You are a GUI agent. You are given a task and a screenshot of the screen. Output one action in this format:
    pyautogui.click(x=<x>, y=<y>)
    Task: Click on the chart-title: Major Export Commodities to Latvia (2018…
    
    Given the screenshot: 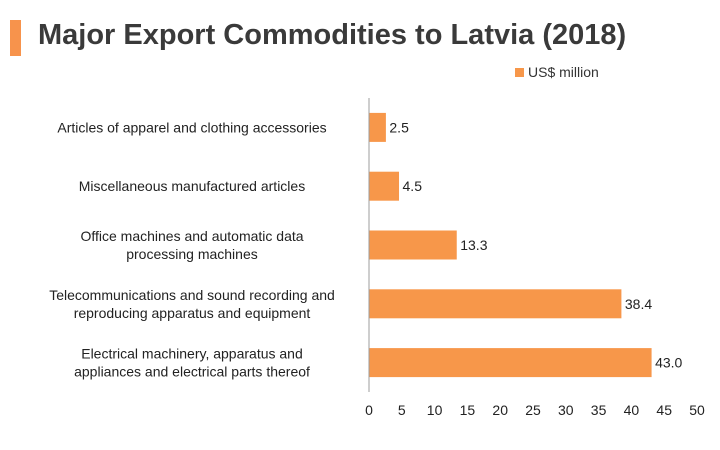 What is the action you would take?
    pyautogui.click(x=332, y=35)
    